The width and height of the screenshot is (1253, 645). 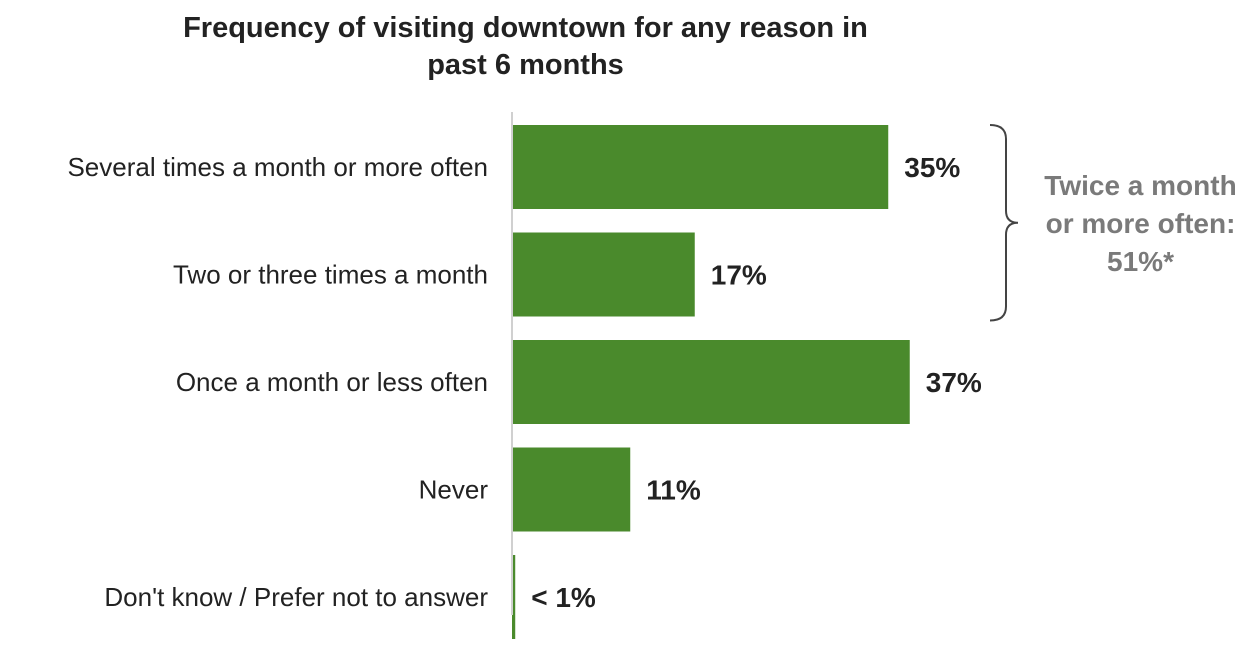 What do you see at coordinates (296, 597) in the screenshot?
I see `category-label-4: Don't know / Prefer not to answer` at bounding box center [296, 597].